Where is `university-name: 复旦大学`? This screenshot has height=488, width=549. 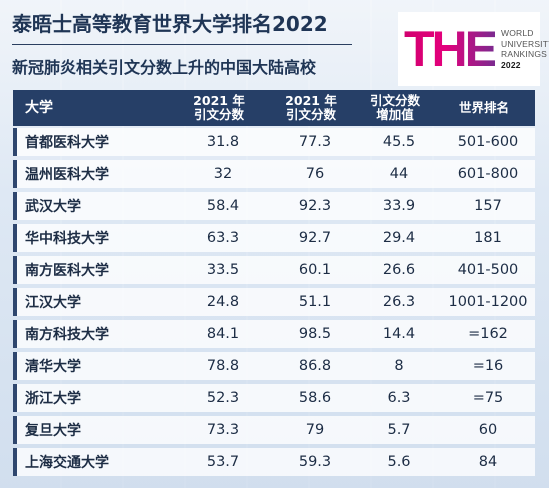 university-name: 复旦大学 is located at coordinates (53, 431).